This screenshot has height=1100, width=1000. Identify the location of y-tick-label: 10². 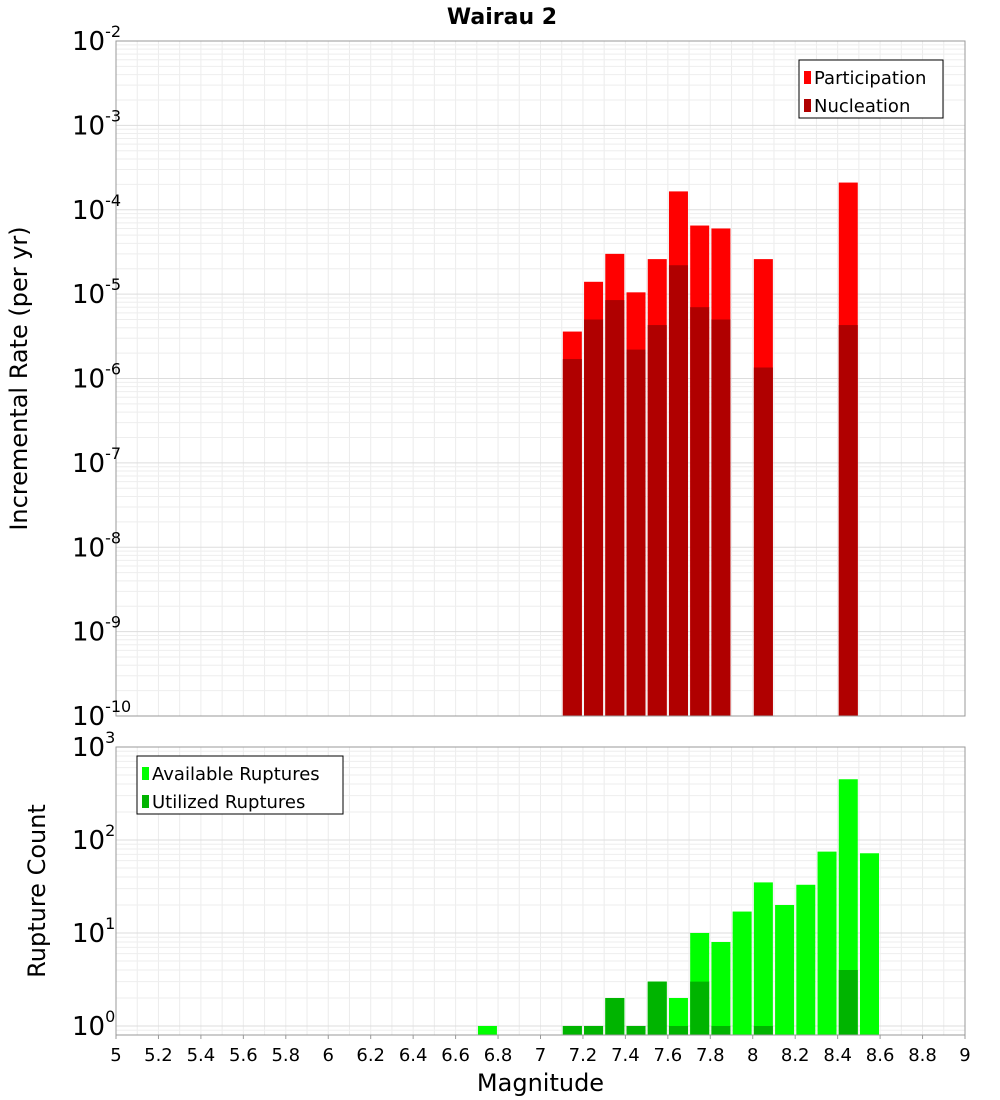
(93, 838).